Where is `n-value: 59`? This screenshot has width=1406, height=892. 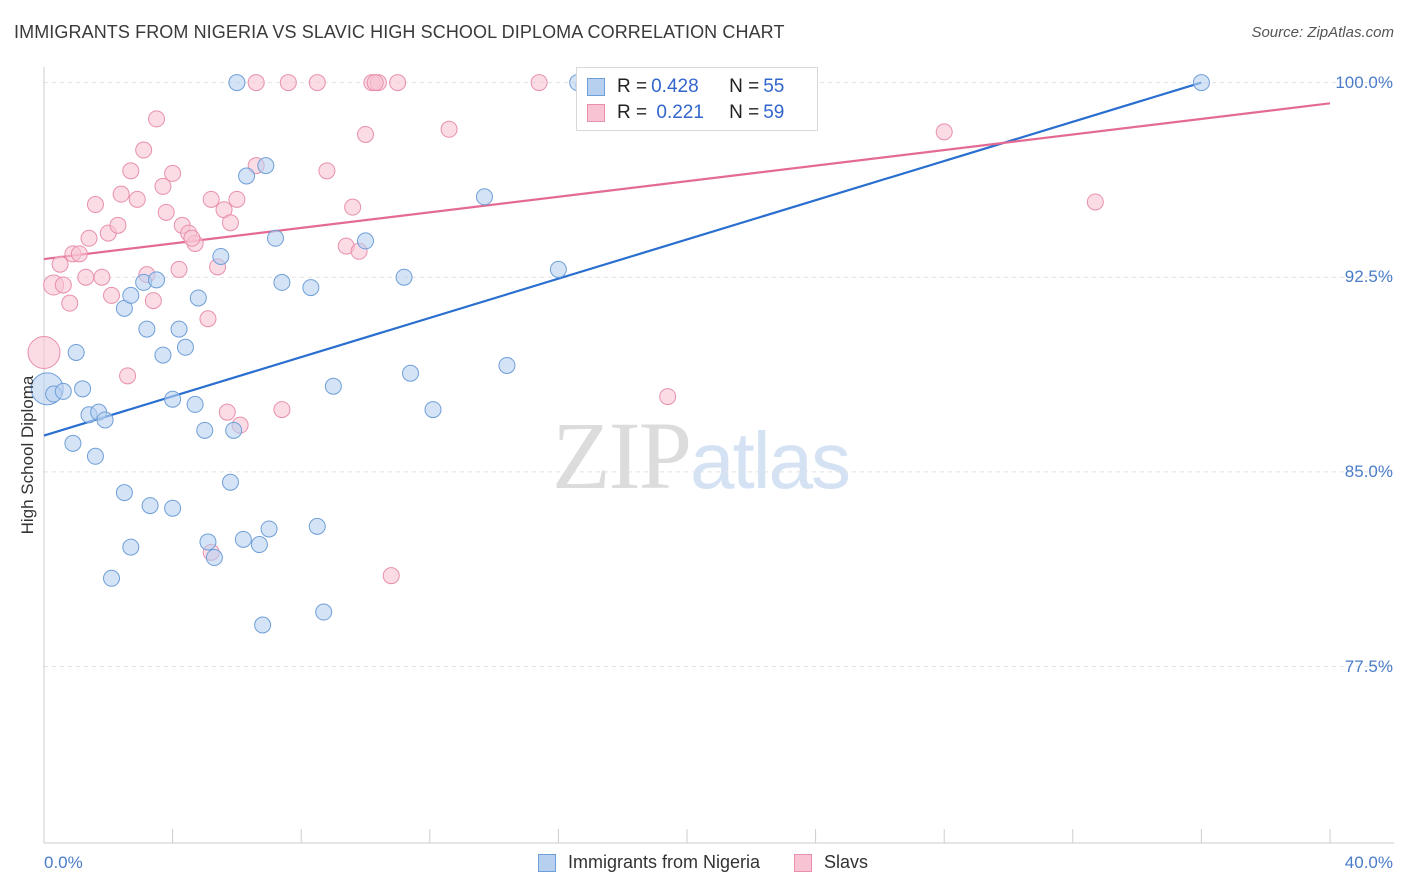
n-value: 59 is located at coordinates (774, 112).